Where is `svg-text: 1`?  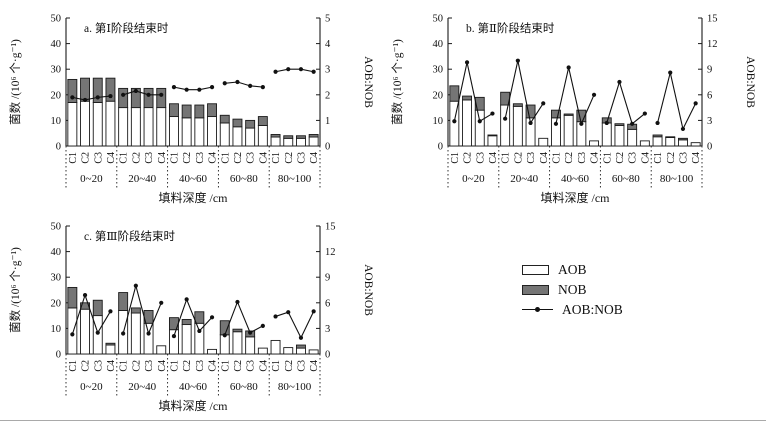 svg-text: 1 is located at coordinates (327, 121).